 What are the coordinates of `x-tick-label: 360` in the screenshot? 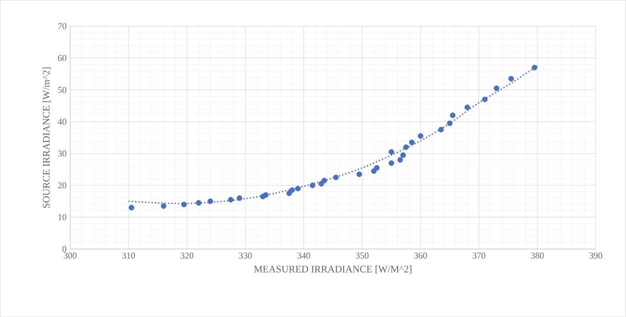 It's located at (420, 255).